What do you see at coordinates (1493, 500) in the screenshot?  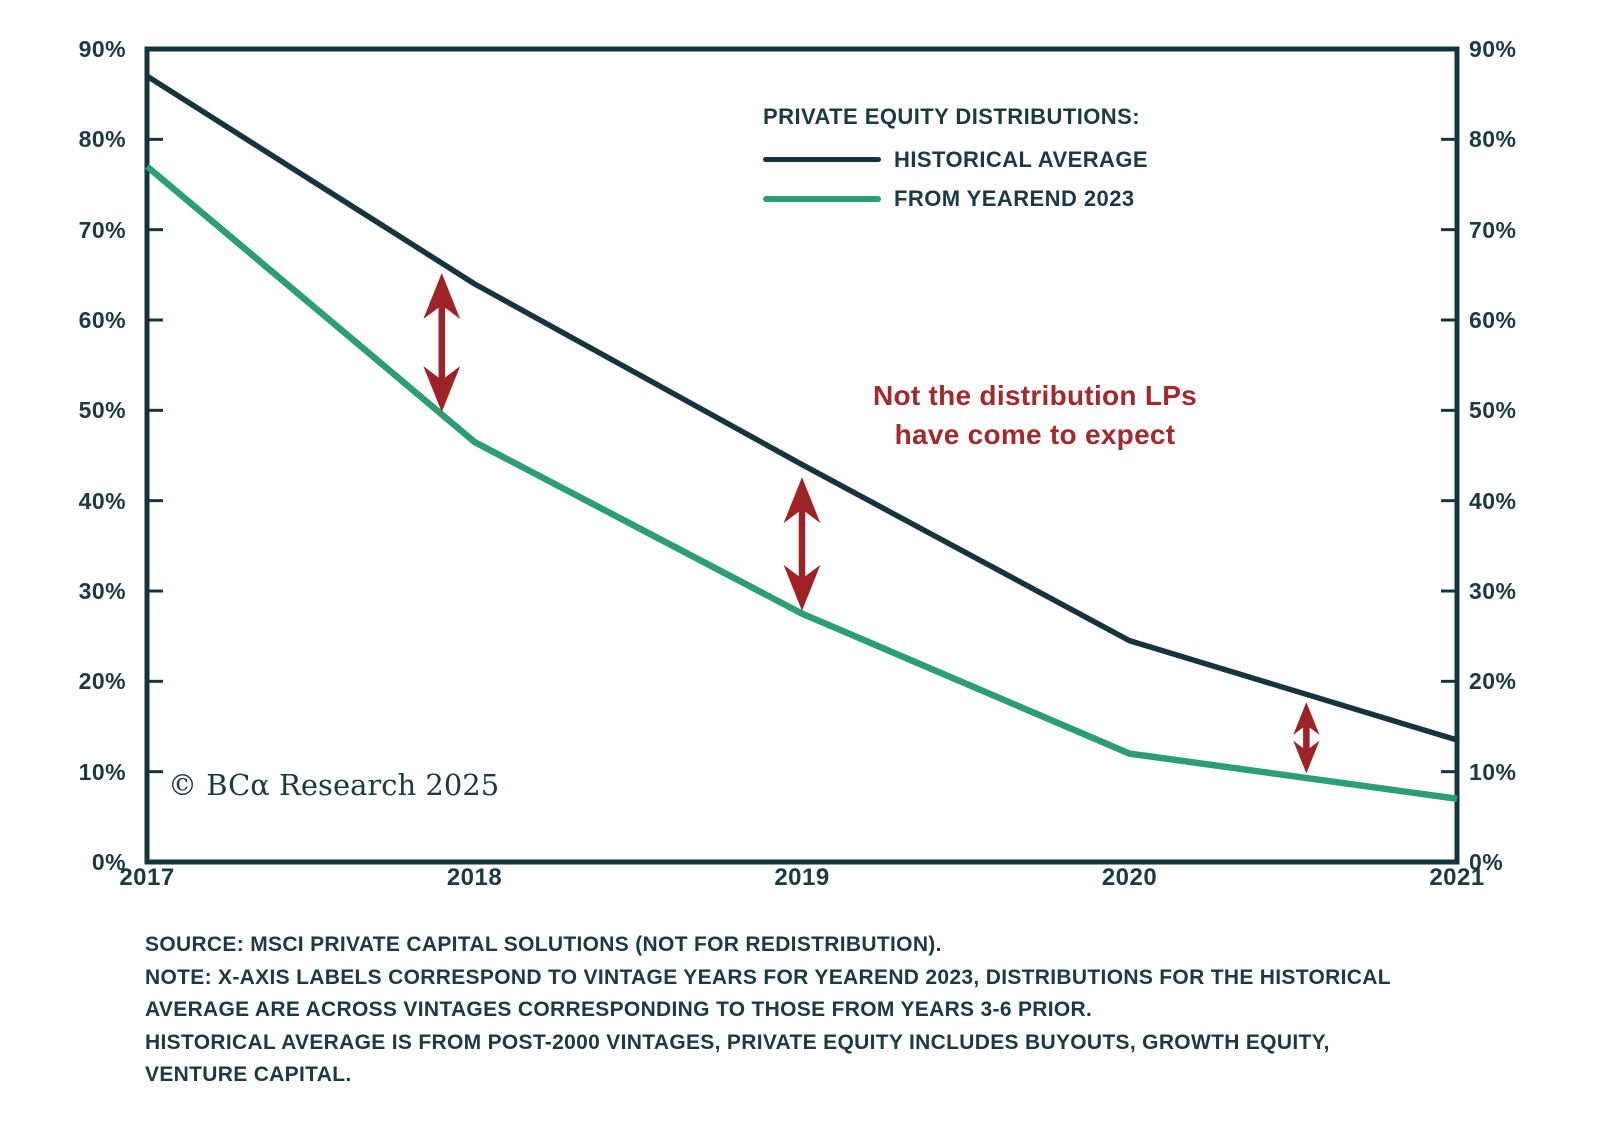 I see `y-tick-label-right: 40%` at bounding box center [1493, 500].